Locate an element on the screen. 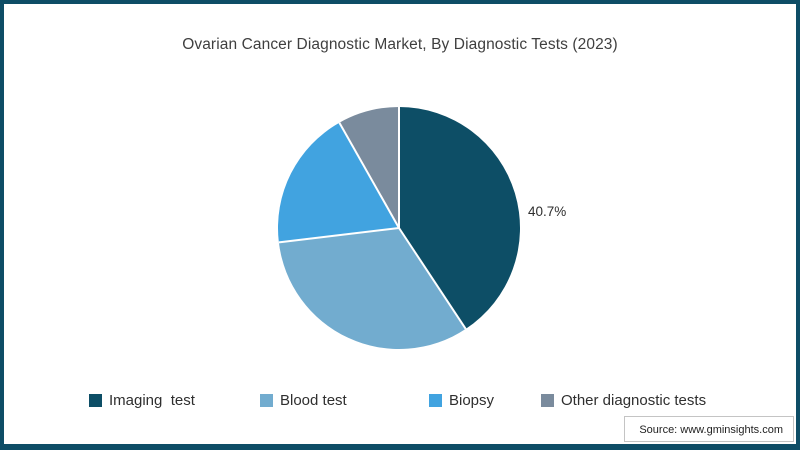 The height and width of the screenshot is (450, 800). legend-item-blood-test: Blood test is located at coordinates (303, 400).